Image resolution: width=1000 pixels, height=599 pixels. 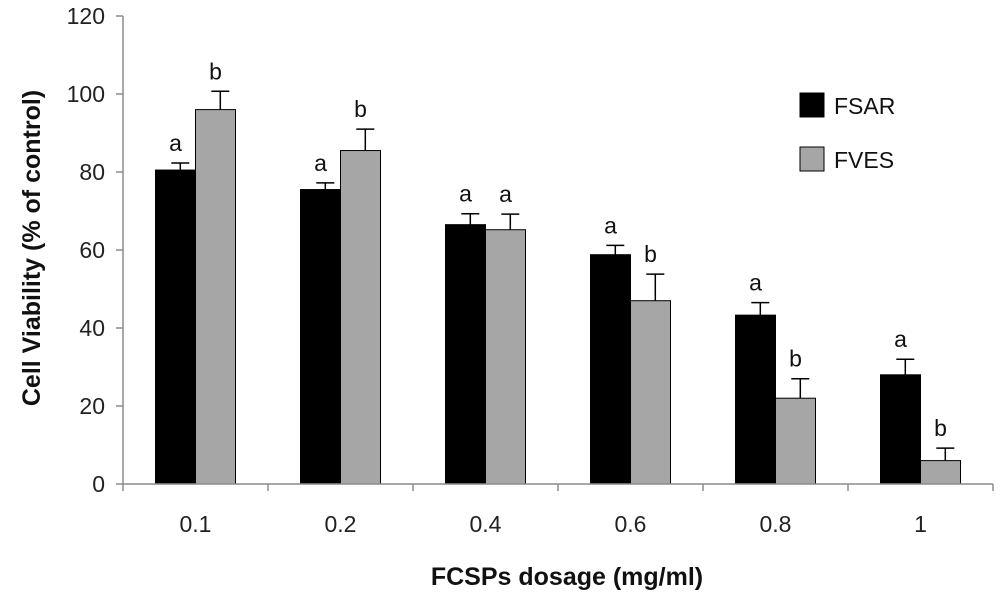 What do you see at coordinates (920, 524) in the screenshot?
I see `x-tick-label: 1` at bounding box center [920, 524].